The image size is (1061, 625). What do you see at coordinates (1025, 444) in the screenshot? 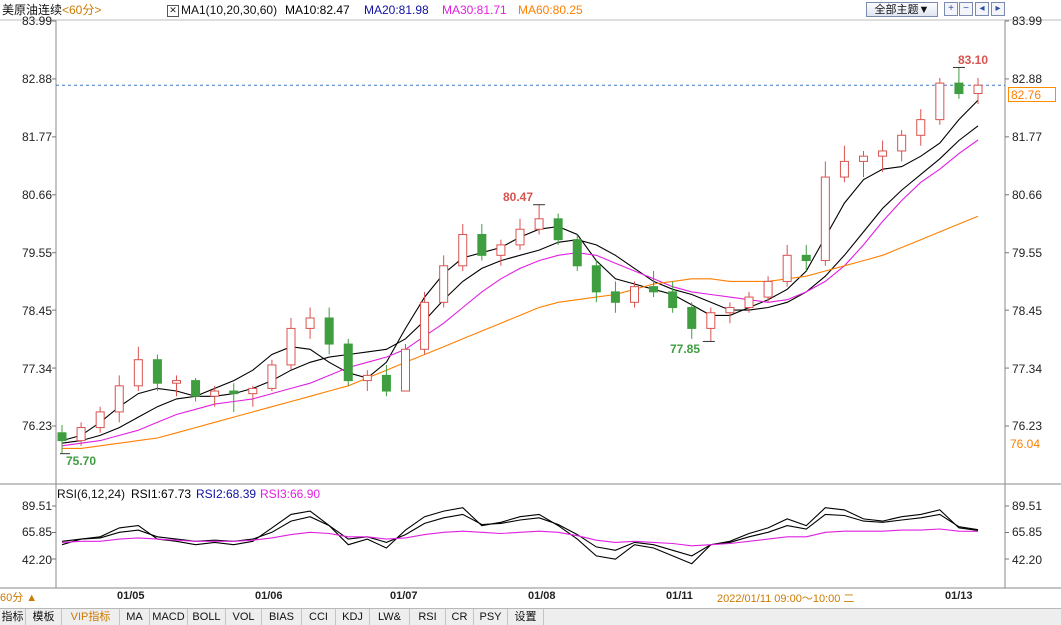
I see `ma60-price-label: 76.04` at bounding box center [1025, 444].